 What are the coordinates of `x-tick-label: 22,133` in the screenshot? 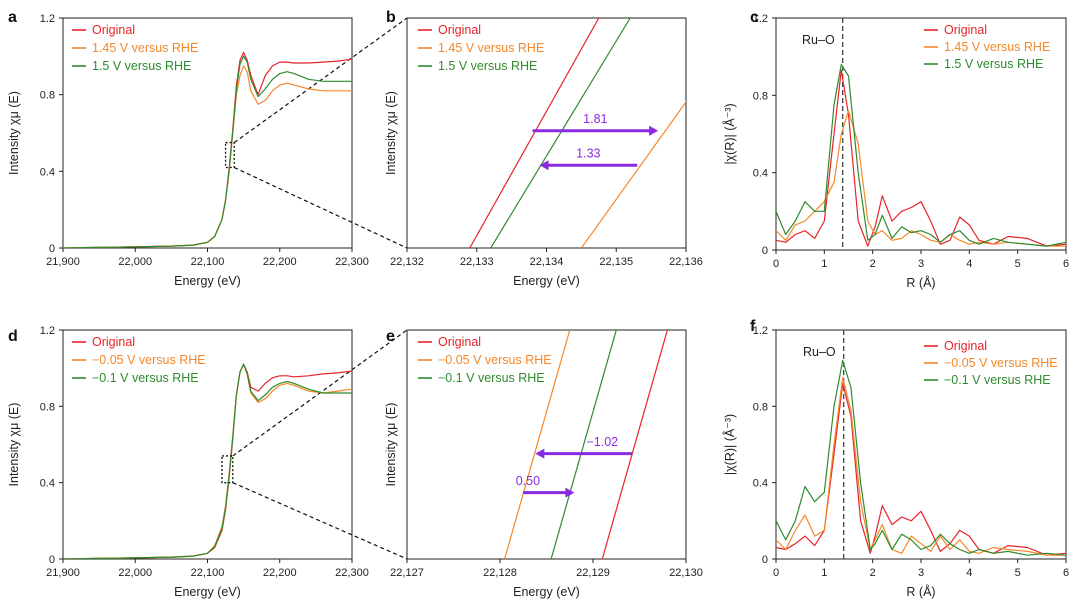 It's located at (477, 262).